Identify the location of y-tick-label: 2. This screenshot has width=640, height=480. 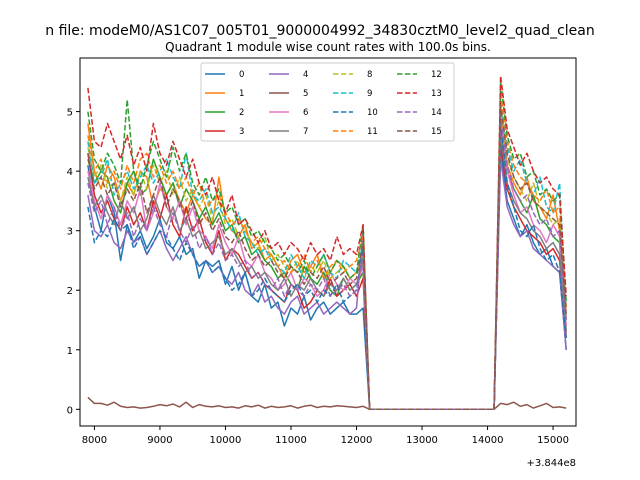
(70, 291).